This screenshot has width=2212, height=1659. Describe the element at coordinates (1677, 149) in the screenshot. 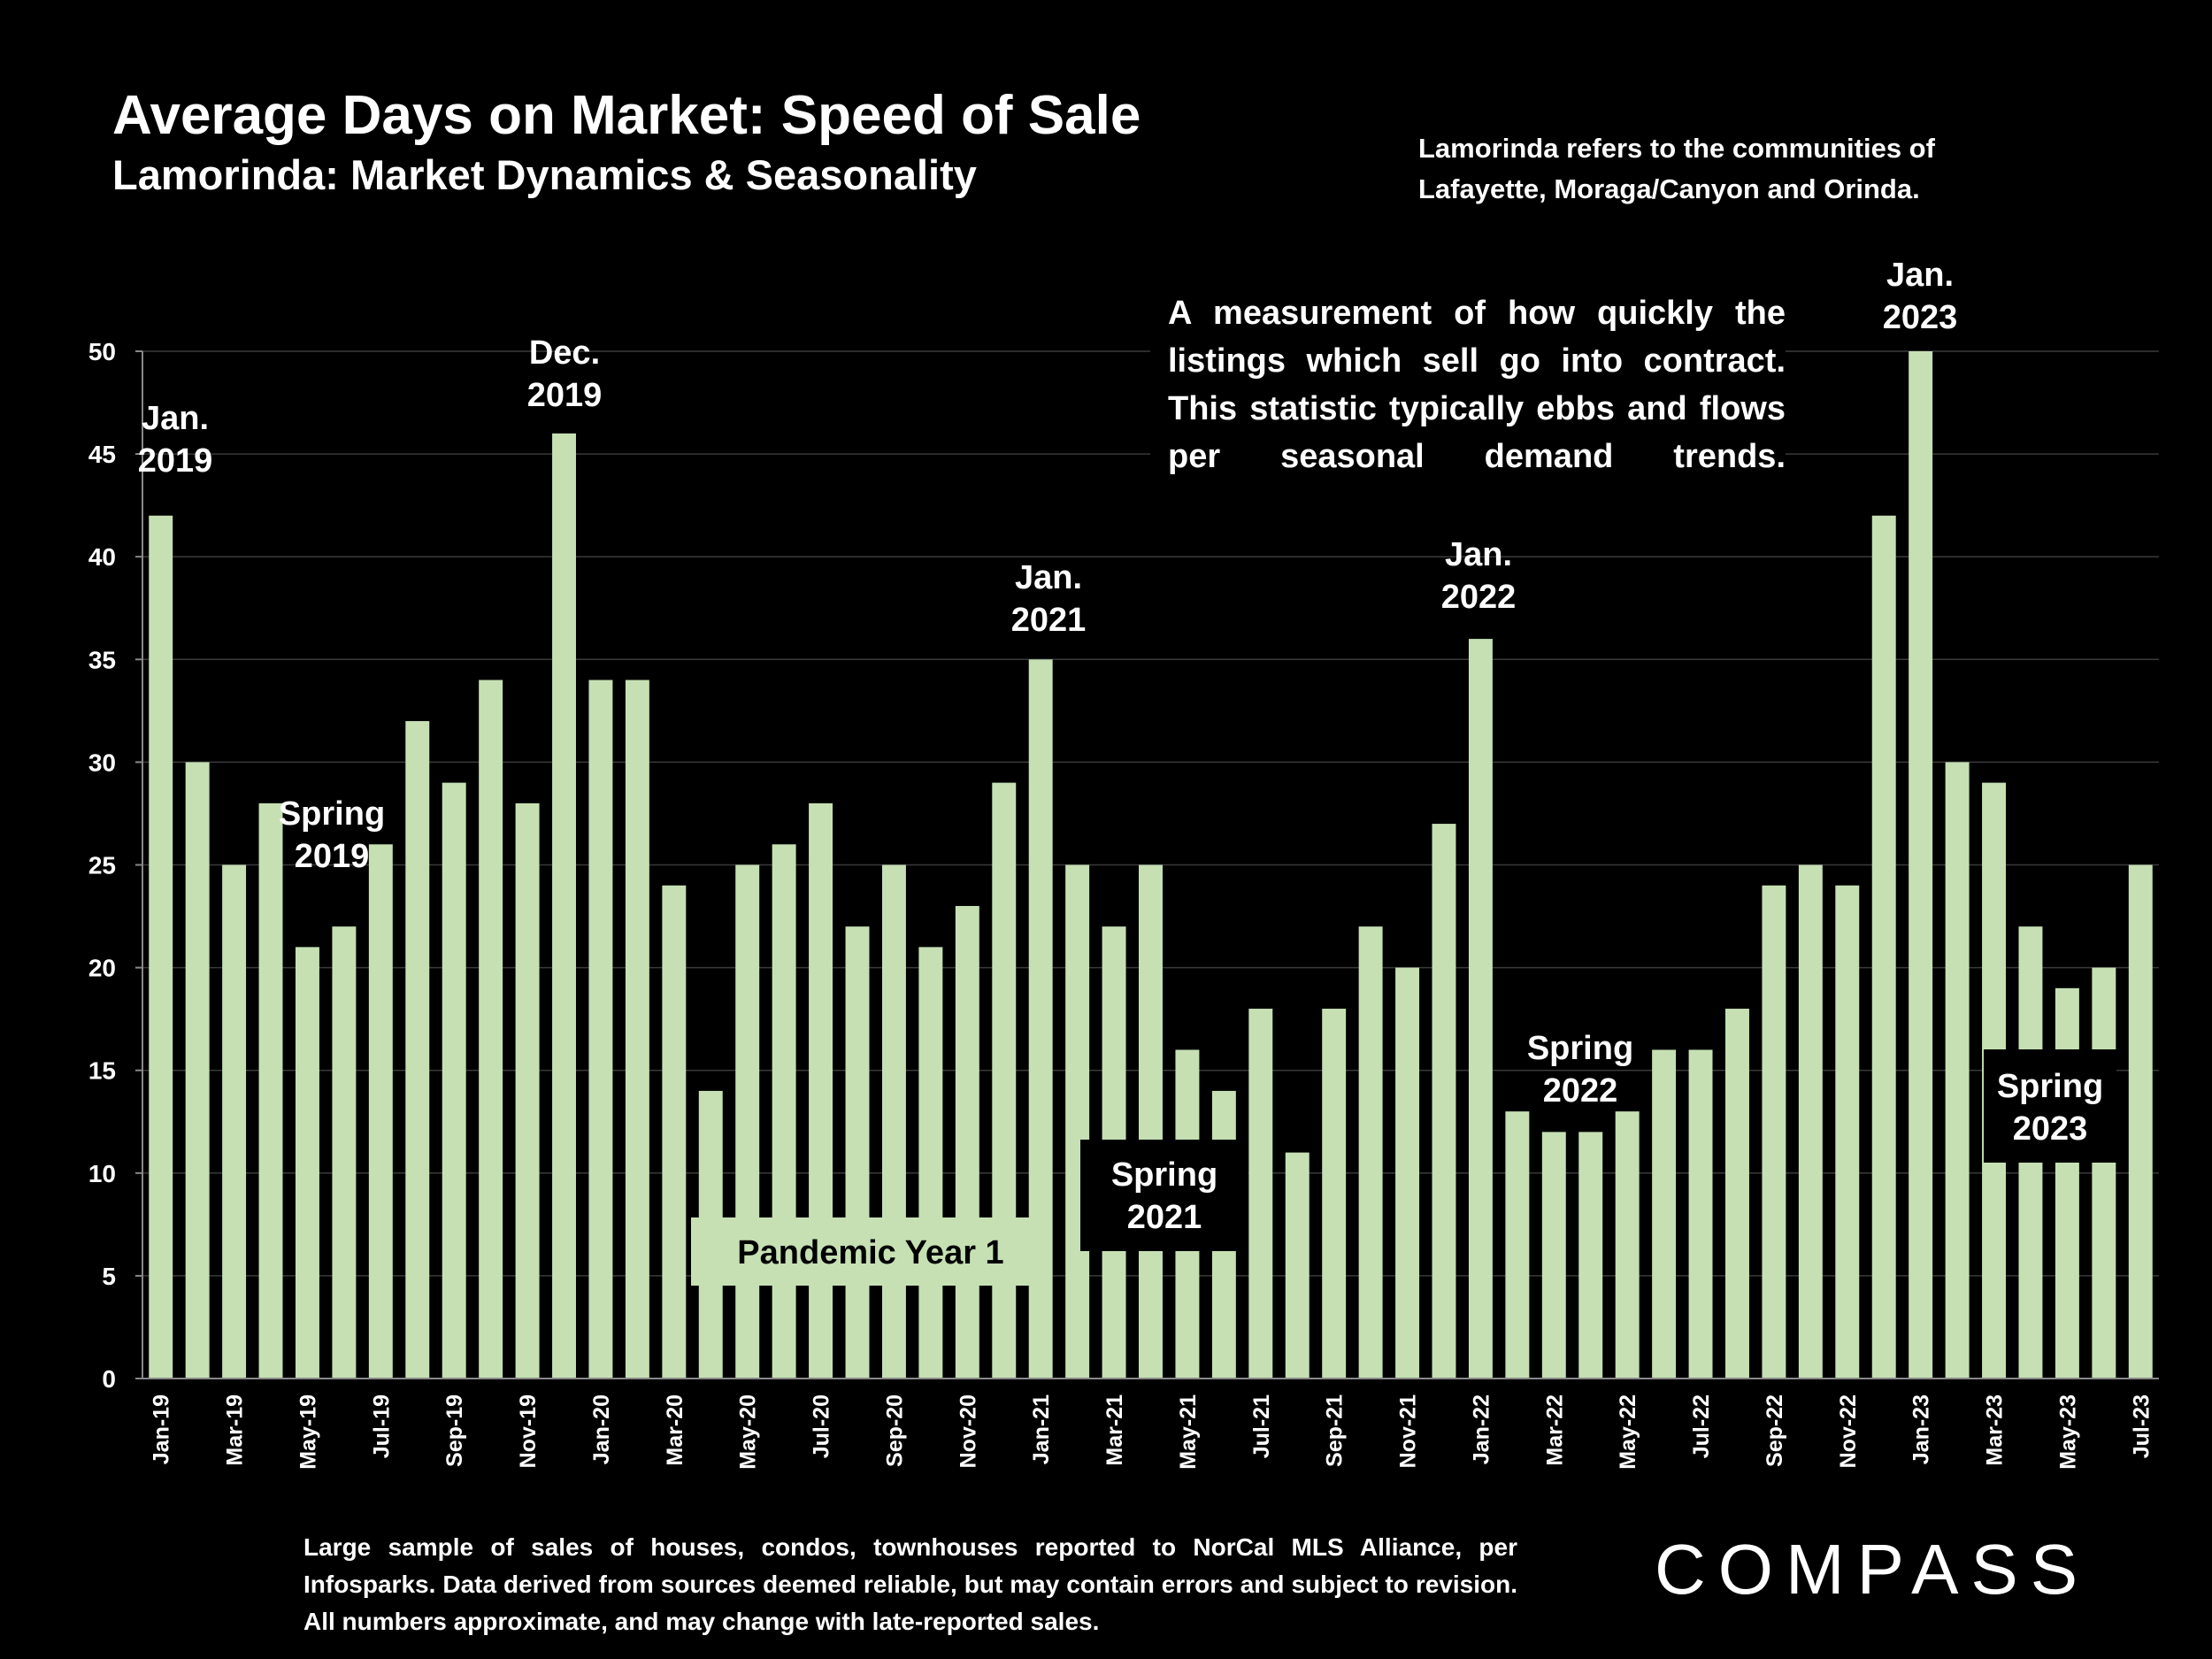

I see `note-line-1: Lamorinda refers to the communities of` at that location.